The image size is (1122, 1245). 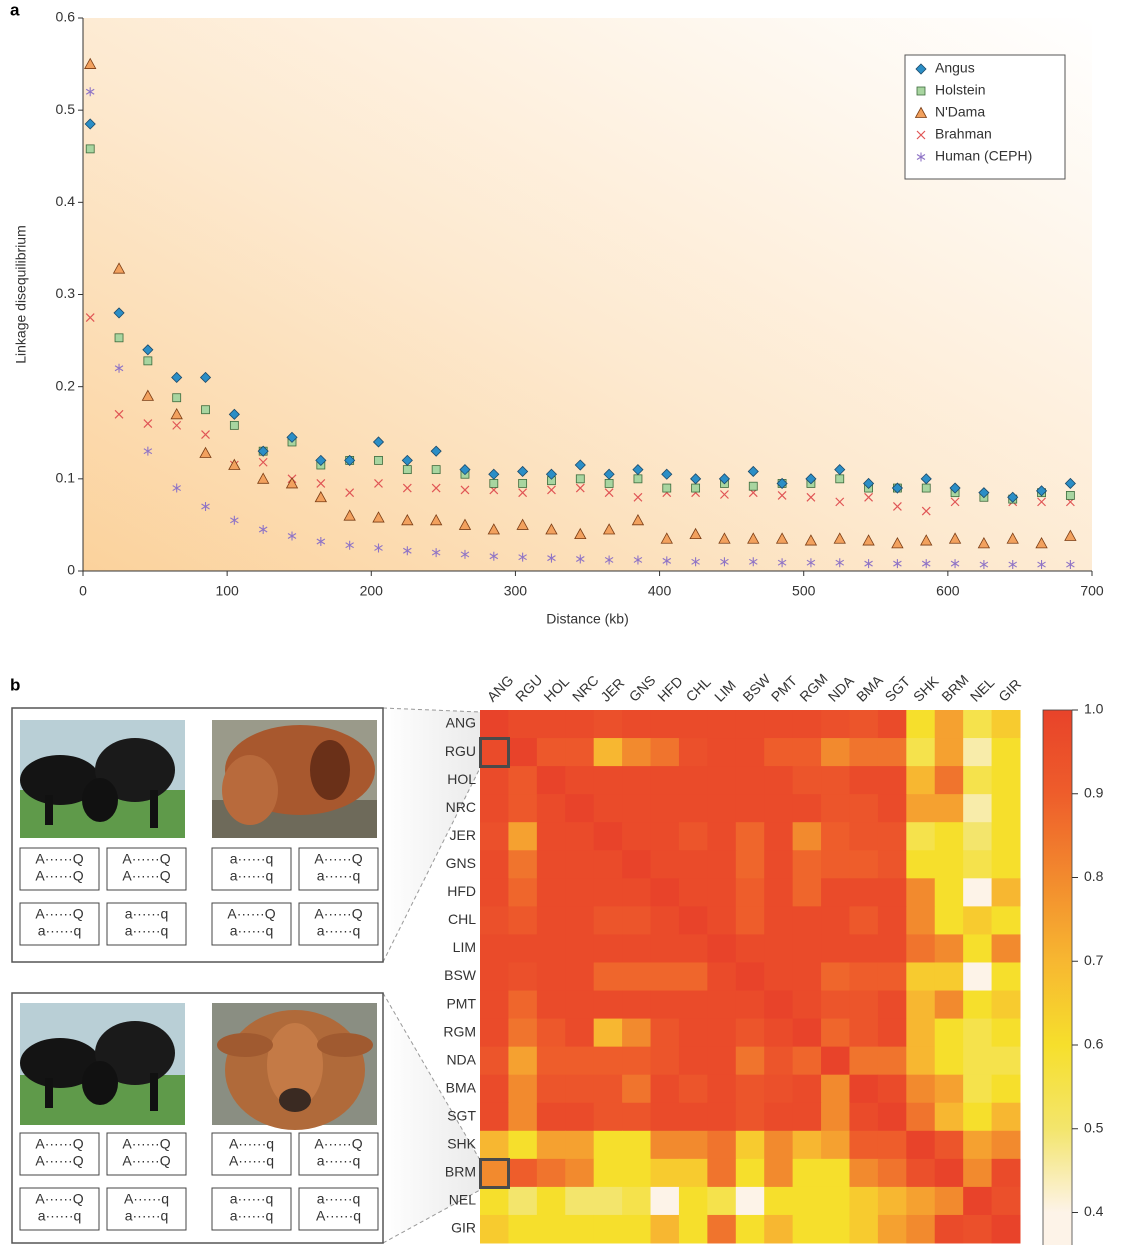 I want to click on legend-label: N'Dama, so click(x=960, y=112).